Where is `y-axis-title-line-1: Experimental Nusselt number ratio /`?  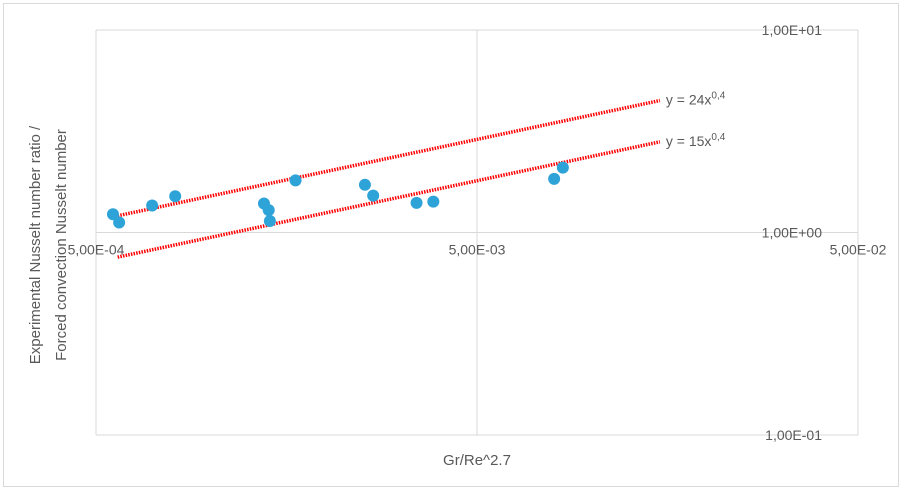 y-axis-title-line-1: Experimental Nusselt number ratio / is located at coordinates (35, 244).